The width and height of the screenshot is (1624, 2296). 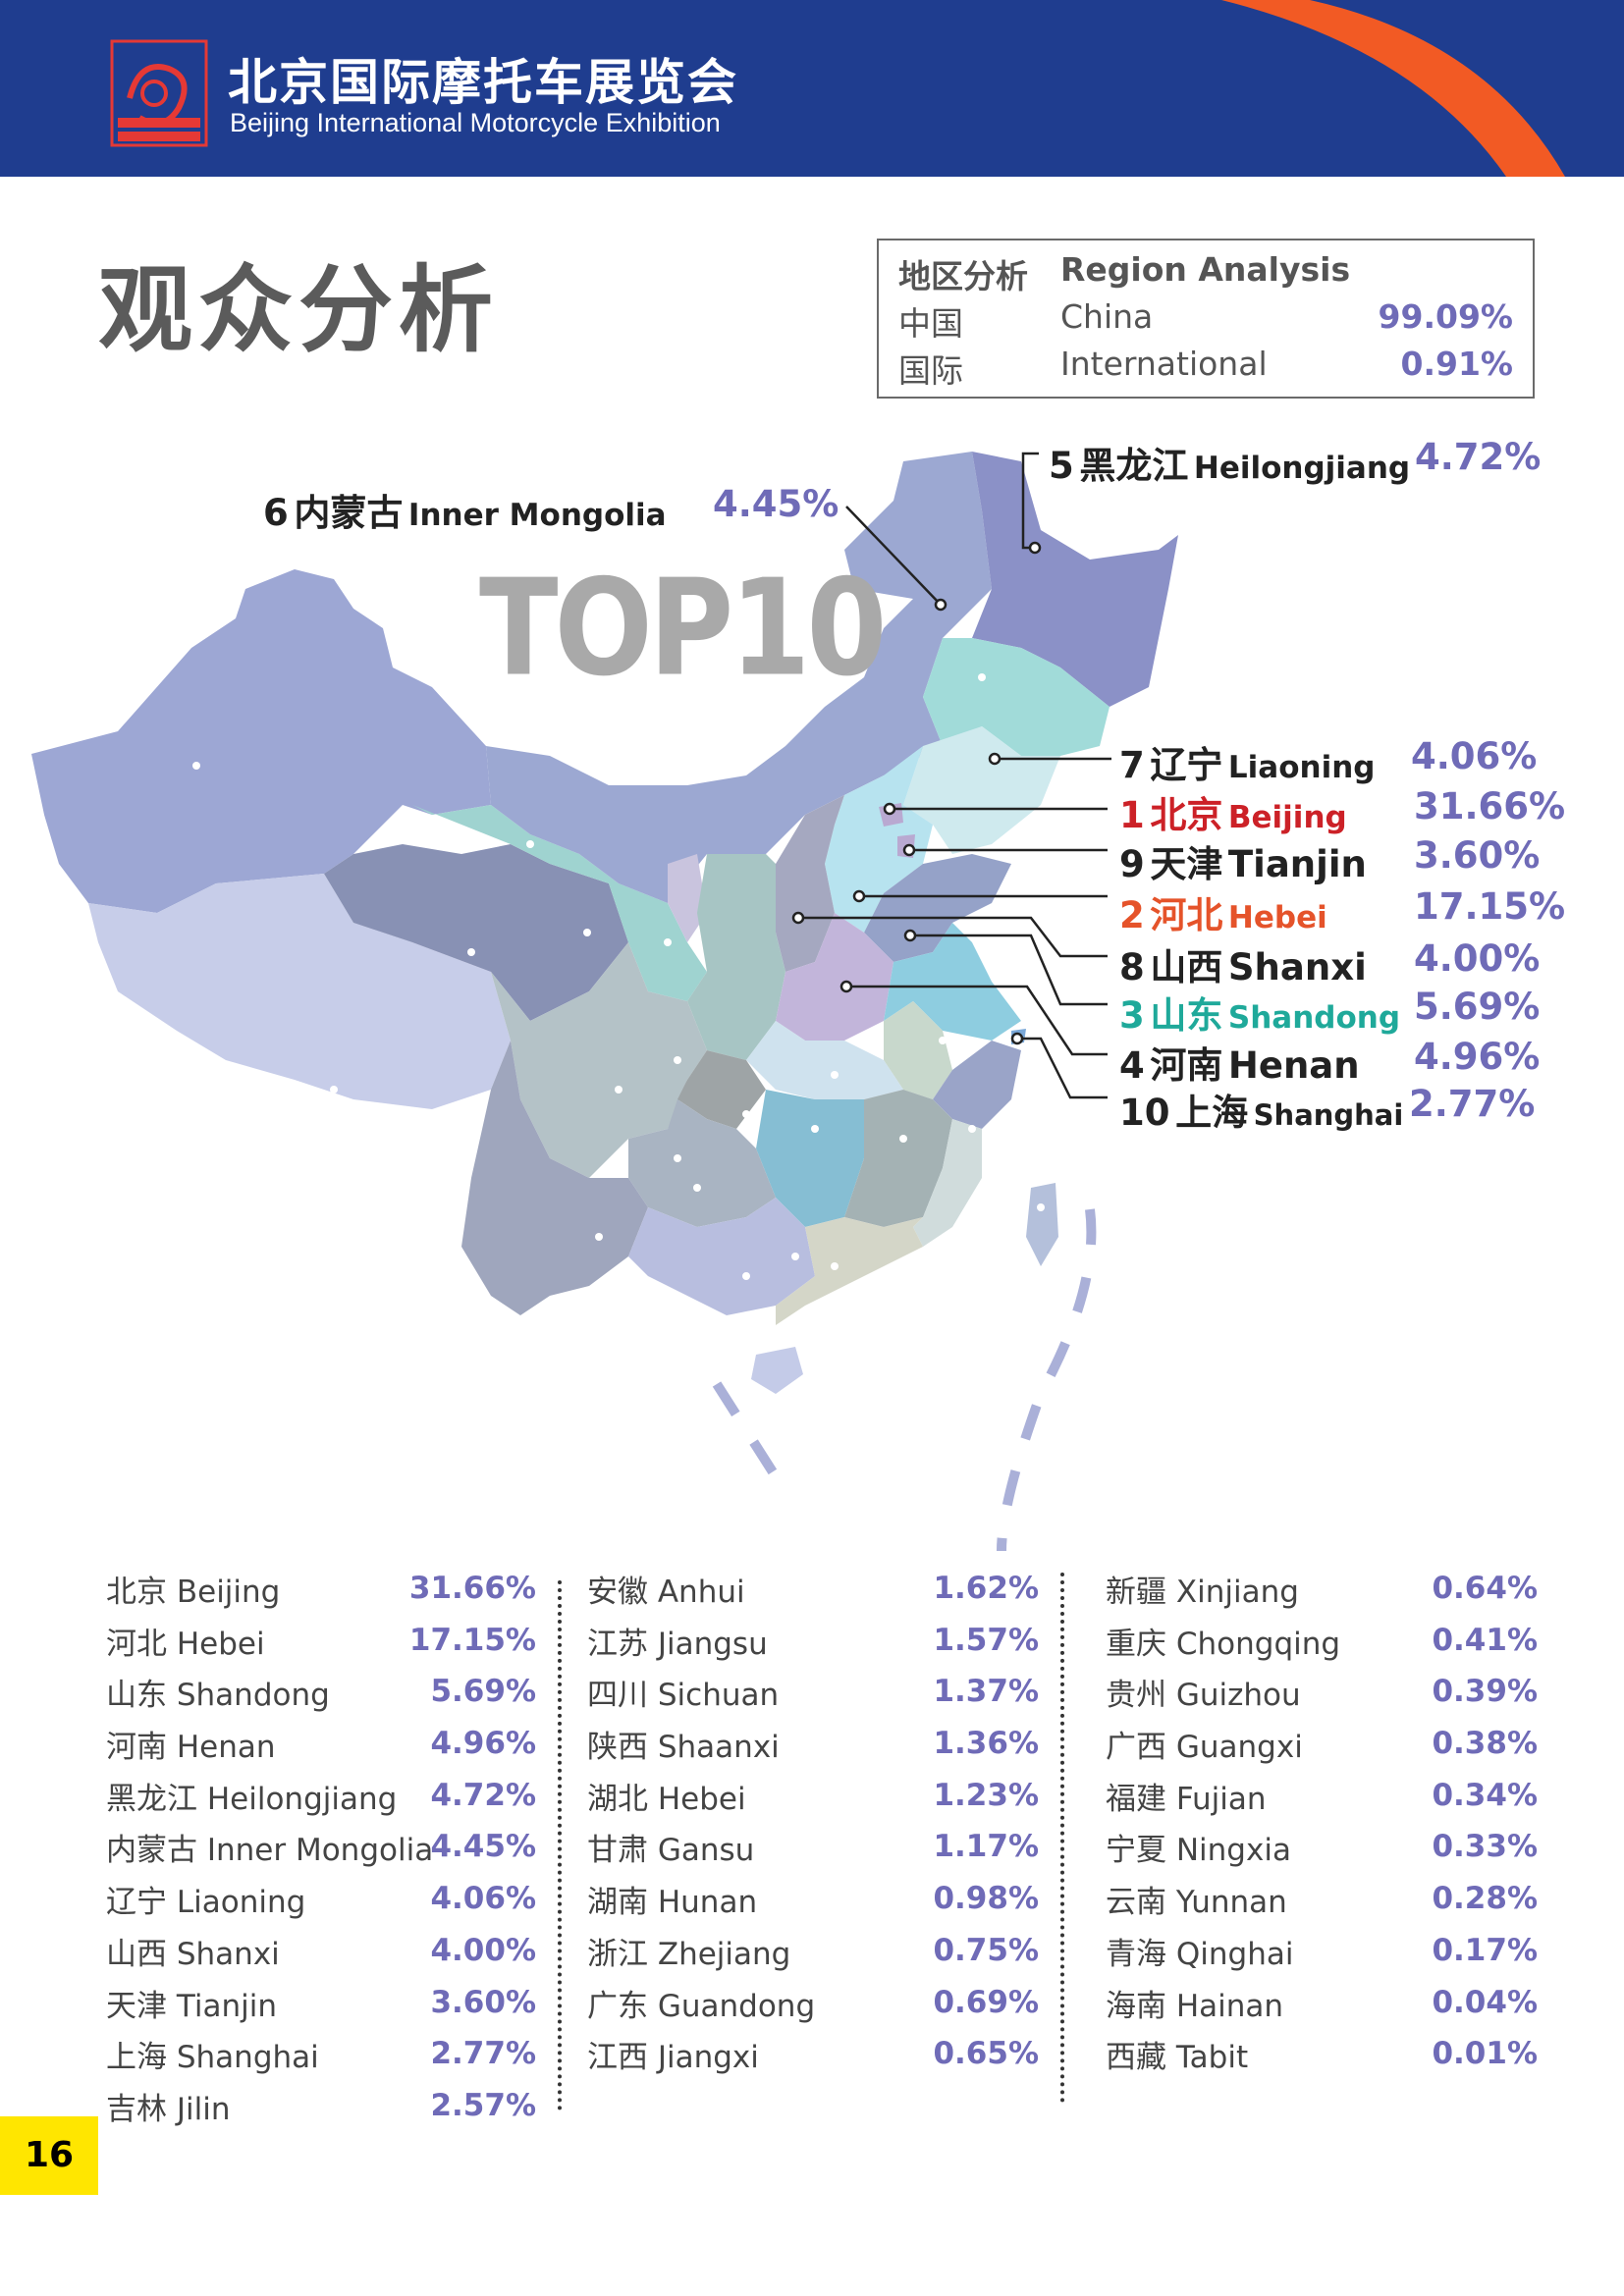 What do you see at coordinates (777, 1370) in the screenshot?
I see `province-hainan` at bounding box center [777, 1370].